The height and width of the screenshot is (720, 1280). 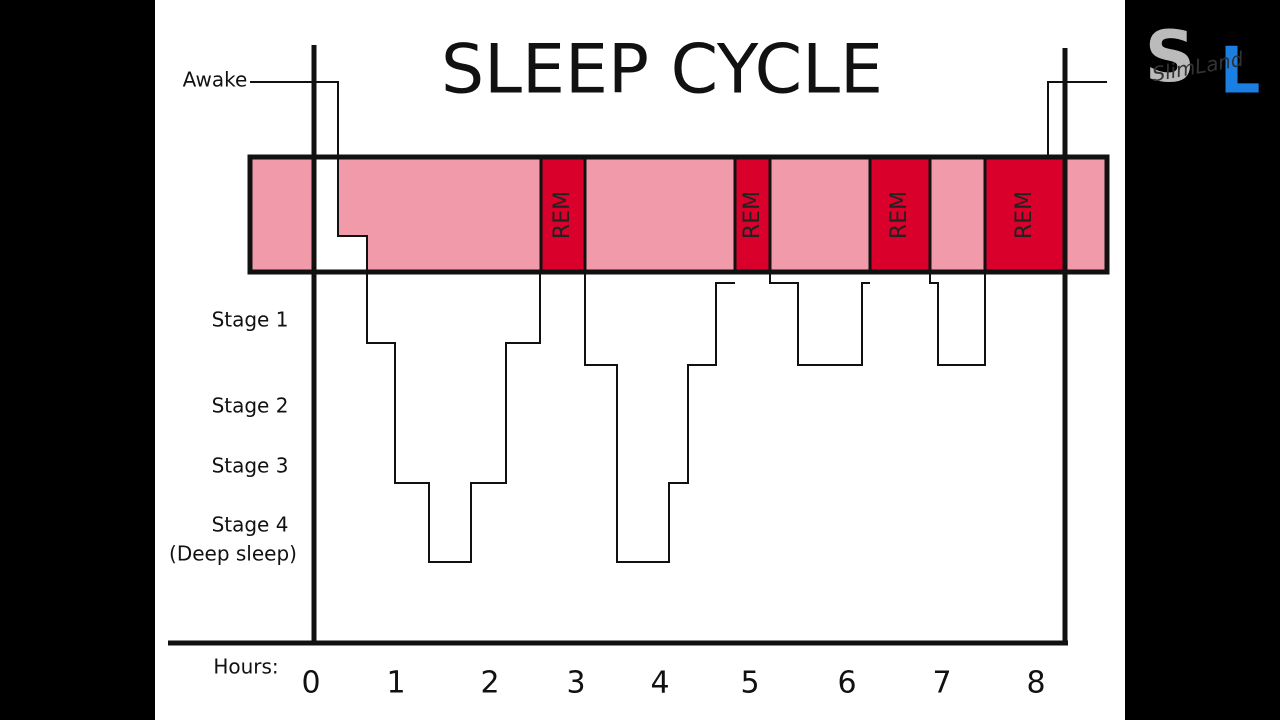 What do you see at coordinates (215, 80) in the screenshot?
I see `level-label: Awake` at bounding box center [215, 80].